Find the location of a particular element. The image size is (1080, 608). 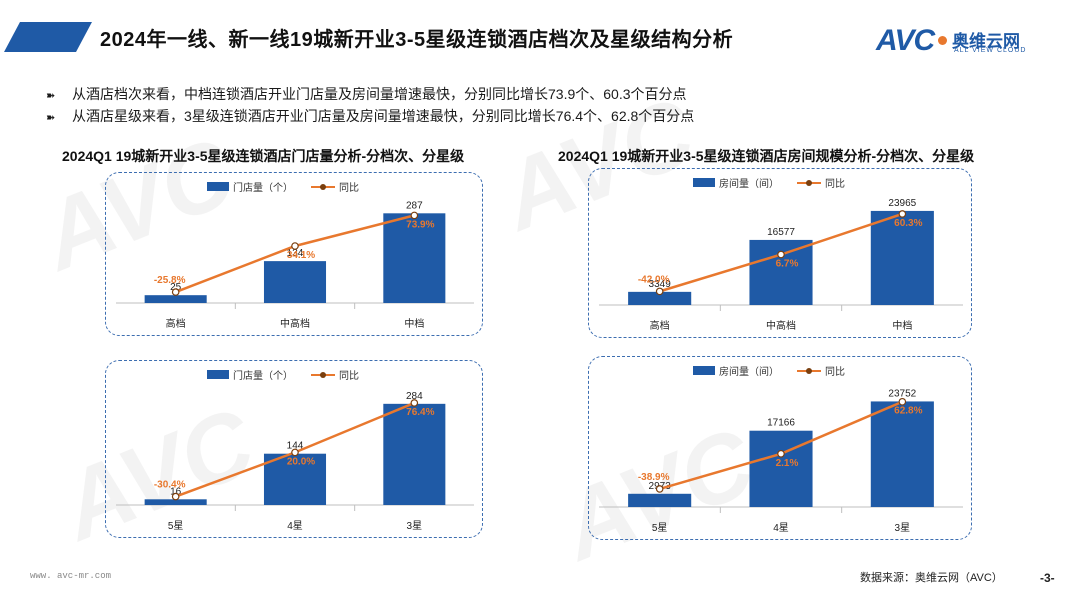

yoy-value-label: -30.4% is located at coordinates (170, 485).